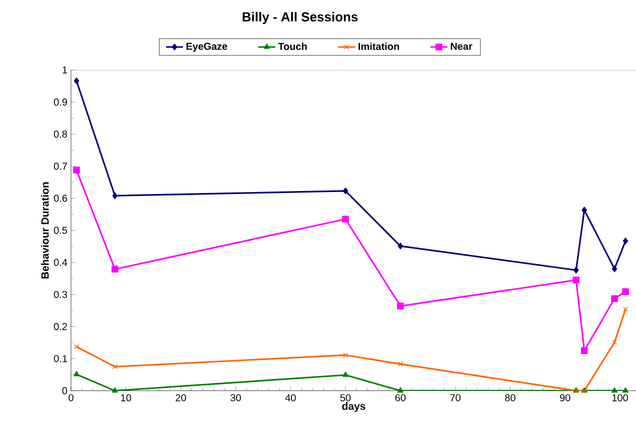 The height and width of the screenshot is (430, 636). I want to click on legend-label: Touch, so click(292, 46).